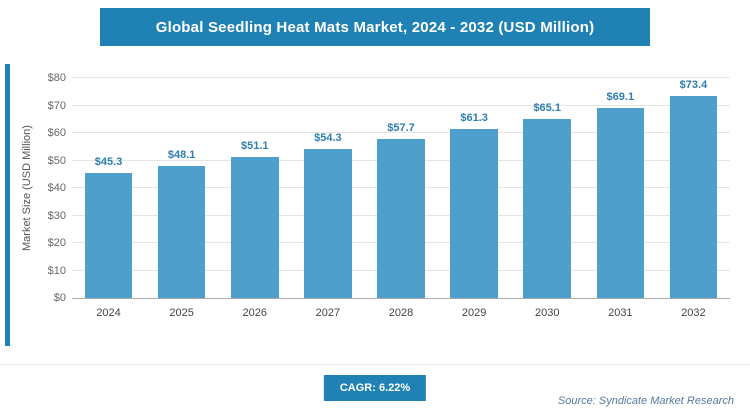  I want to click on cagr-badge: CAGR: 6.22%, so click(375, 388).